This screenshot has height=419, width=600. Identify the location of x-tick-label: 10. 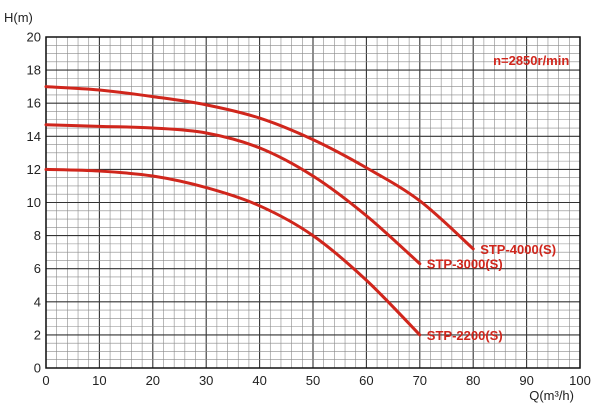
(99, 380).